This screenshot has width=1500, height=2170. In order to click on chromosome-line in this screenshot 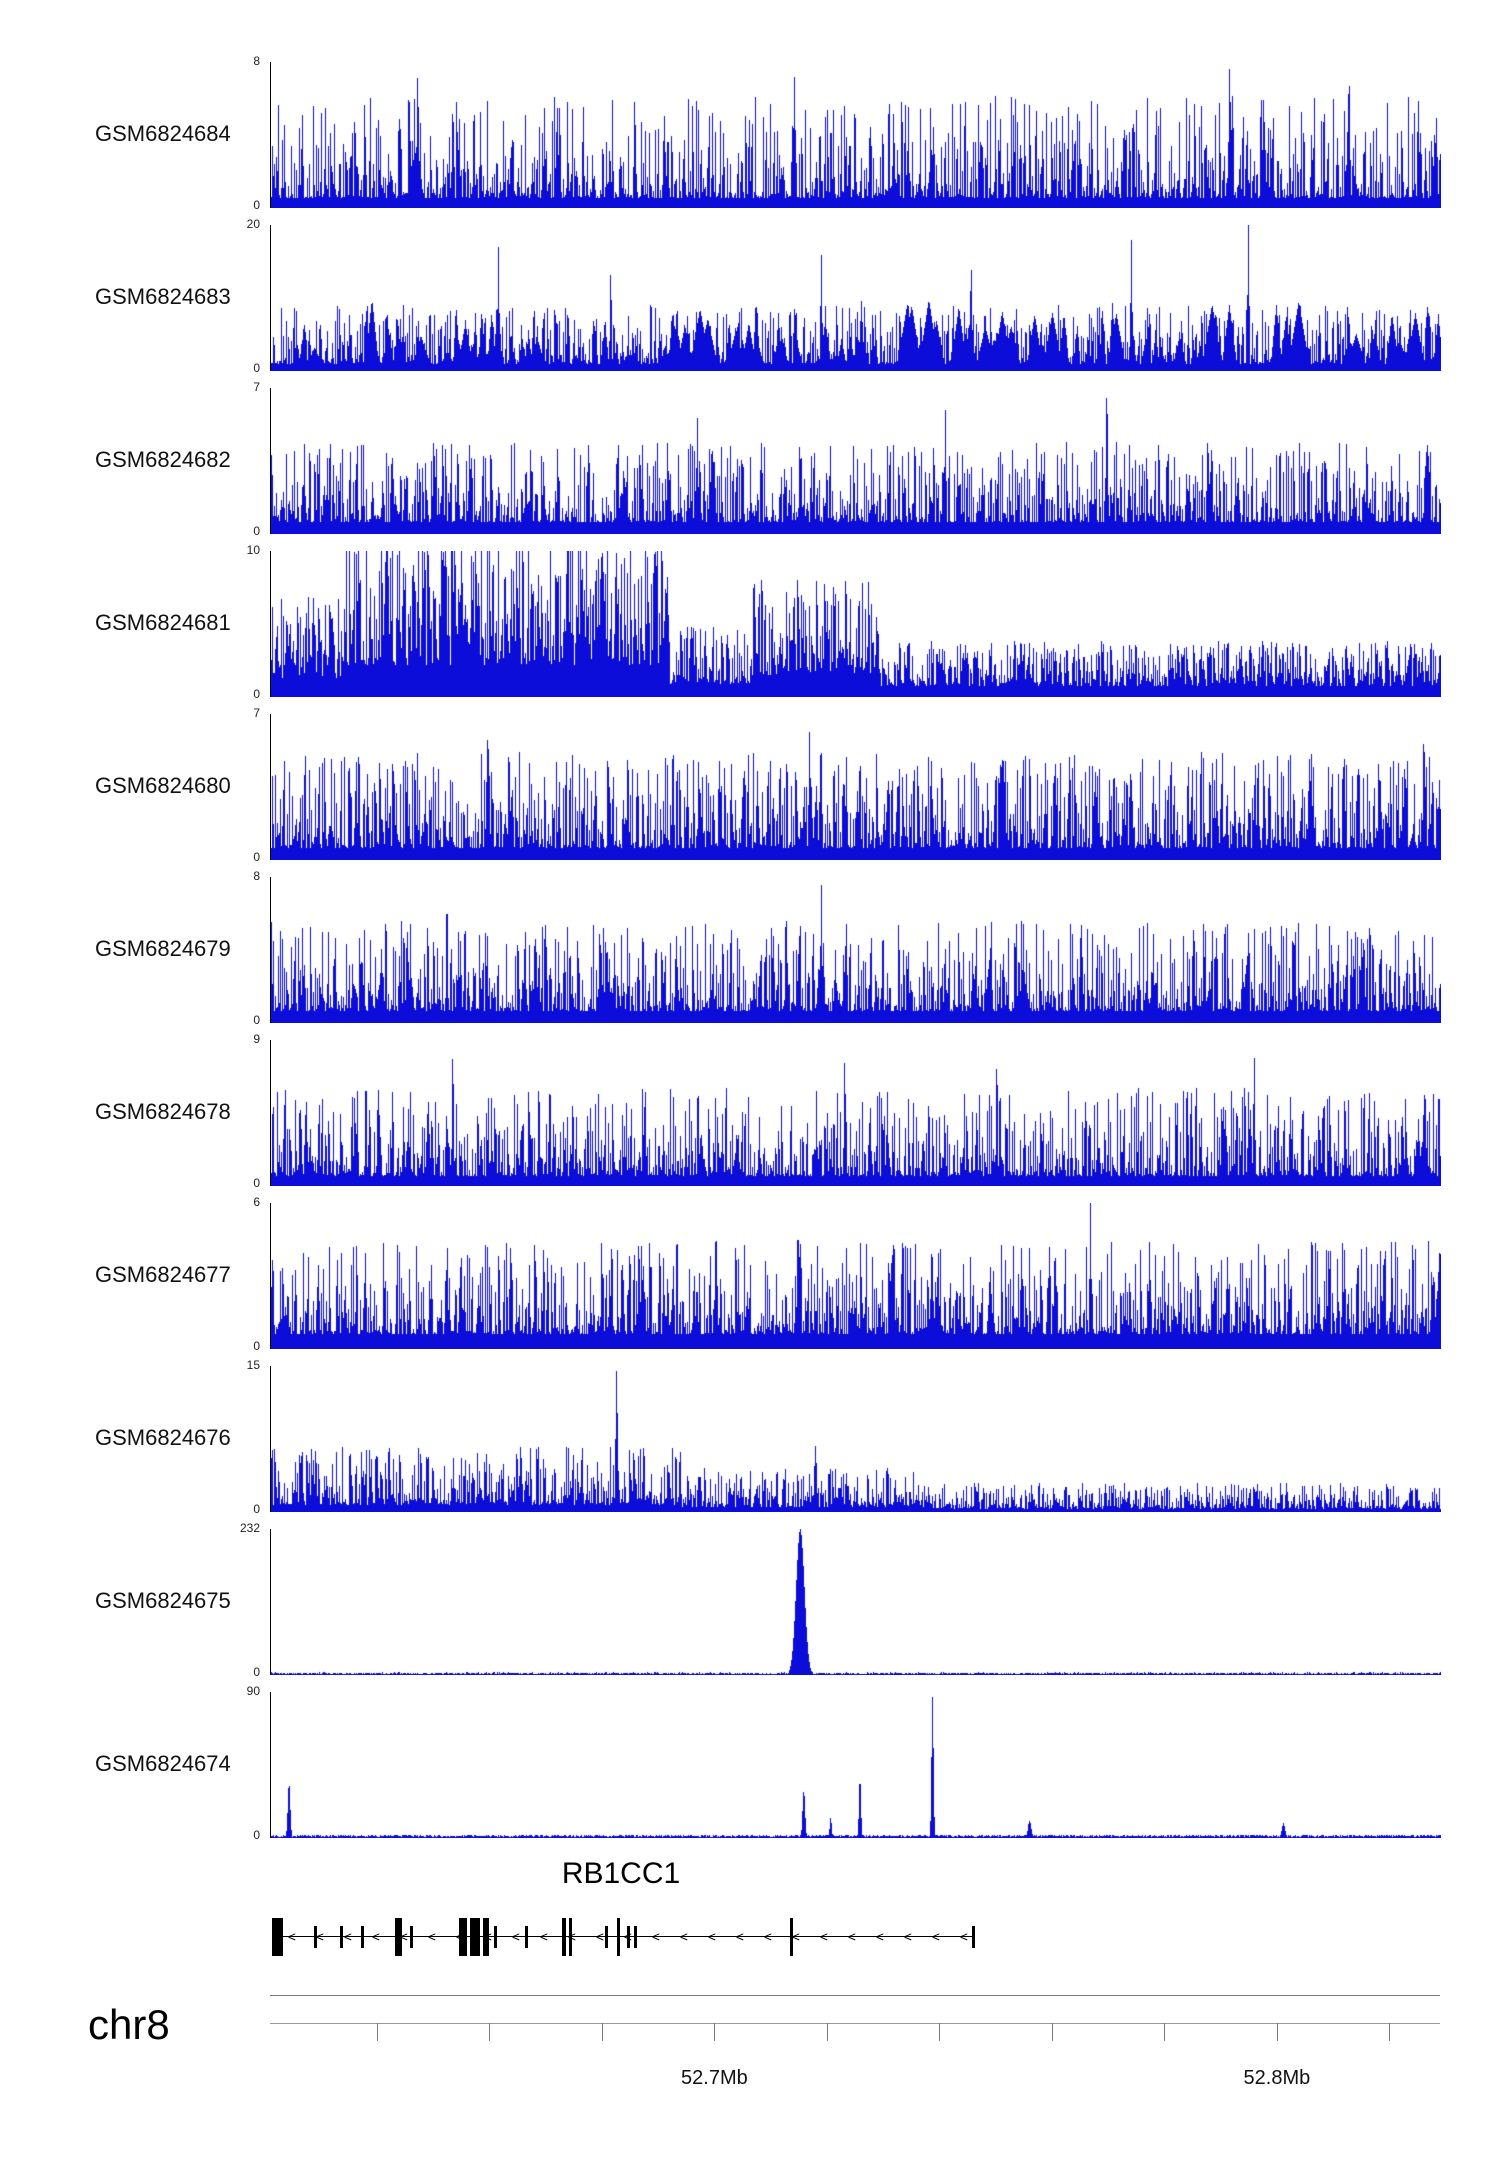, I will do `click(855, 1995)`.